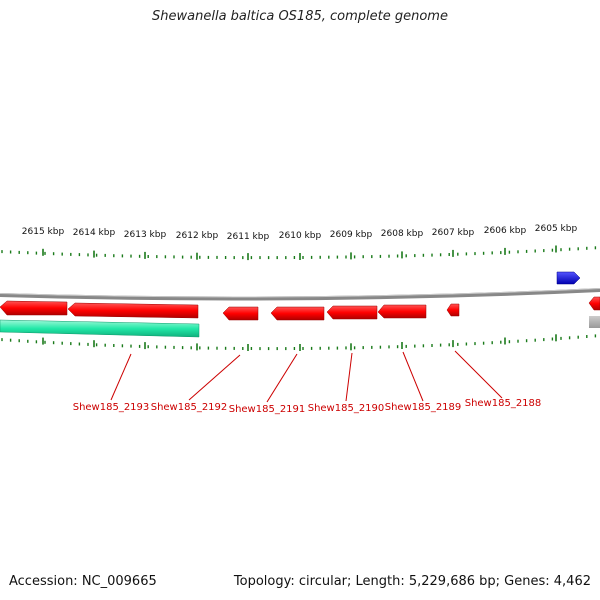 The image size is (600, 600). Describe the element at coordinates (248, 237) in the screenshot. I see `scale-label: 2611 kbp` at that location.